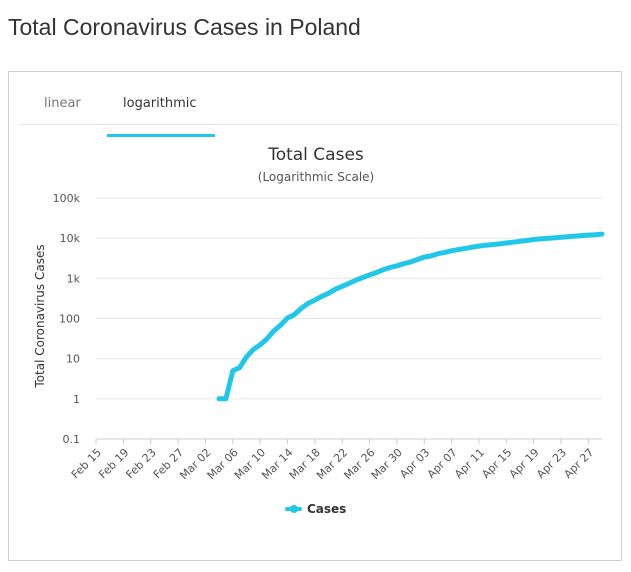 The height and width of the screenshot is (572, 631). Describe the element at coordinates (469, 463) in the screenshot. I see `x-tick-label: Apr 11` at that location.